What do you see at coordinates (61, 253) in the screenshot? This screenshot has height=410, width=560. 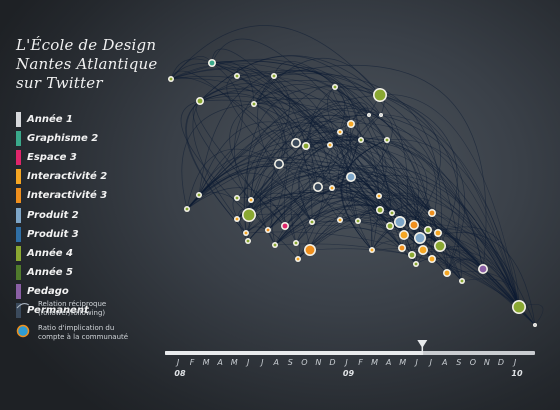 I see `legend-item: Année 4` at bounding box center [61, 253].